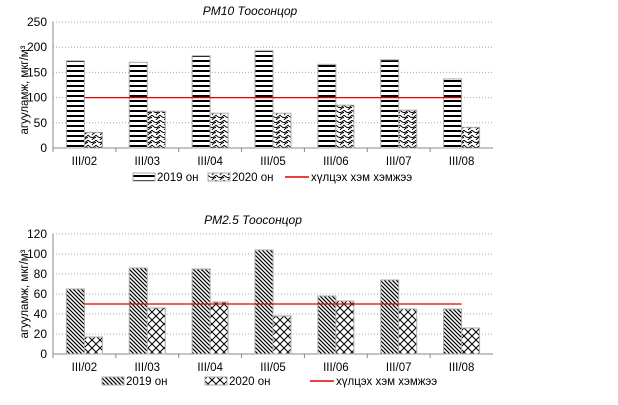 The image size is (618, 405). What do you see at coordinates (37, 72) in the screenshot?
I see `y-tick-label: 150` at bounding box center [37, 72].